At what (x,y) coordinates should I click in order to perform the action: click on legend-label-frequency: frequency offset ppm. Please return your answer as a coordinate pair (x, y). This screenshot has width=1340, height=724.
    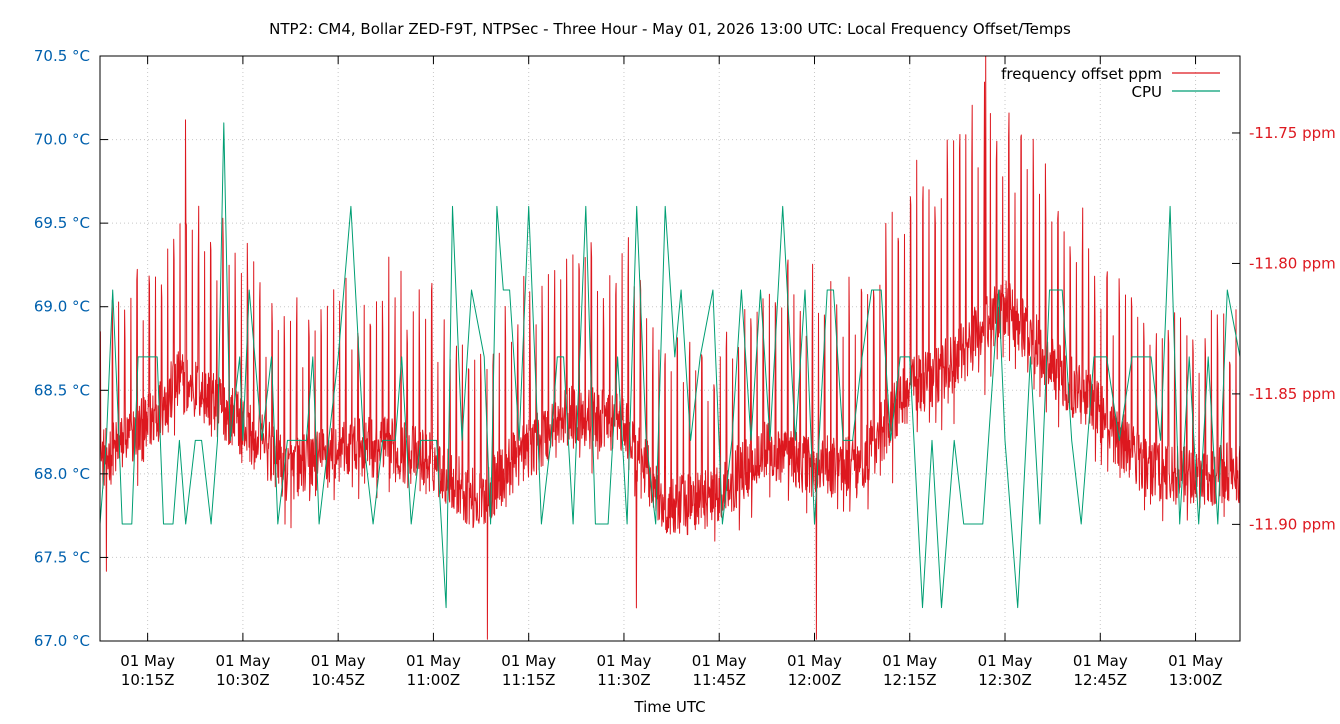
    Looking at the image, I should click on (1081, 74).